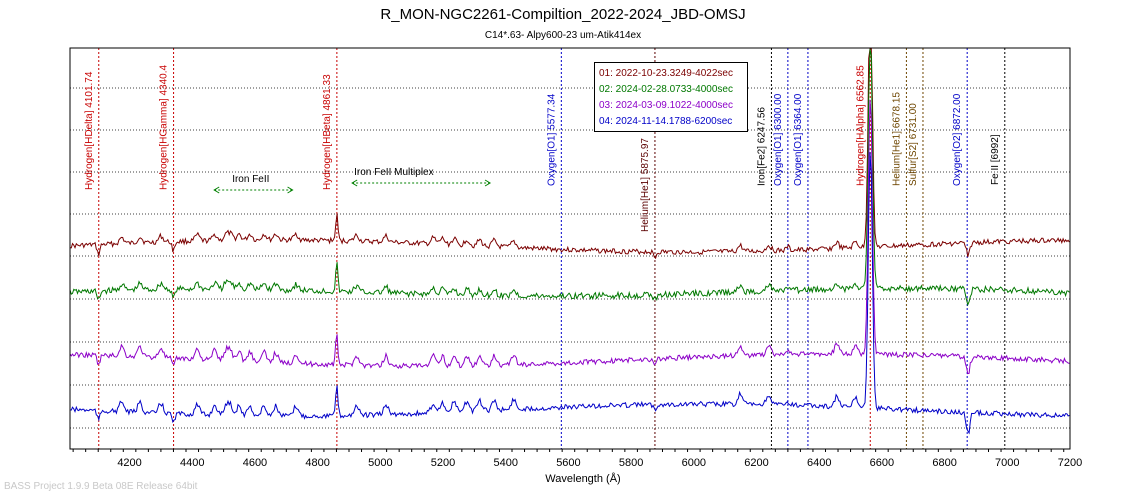 The height and width of the screenshot is (500, 1126). I want to click on x-tick-label: 4200, so click(129, 463).